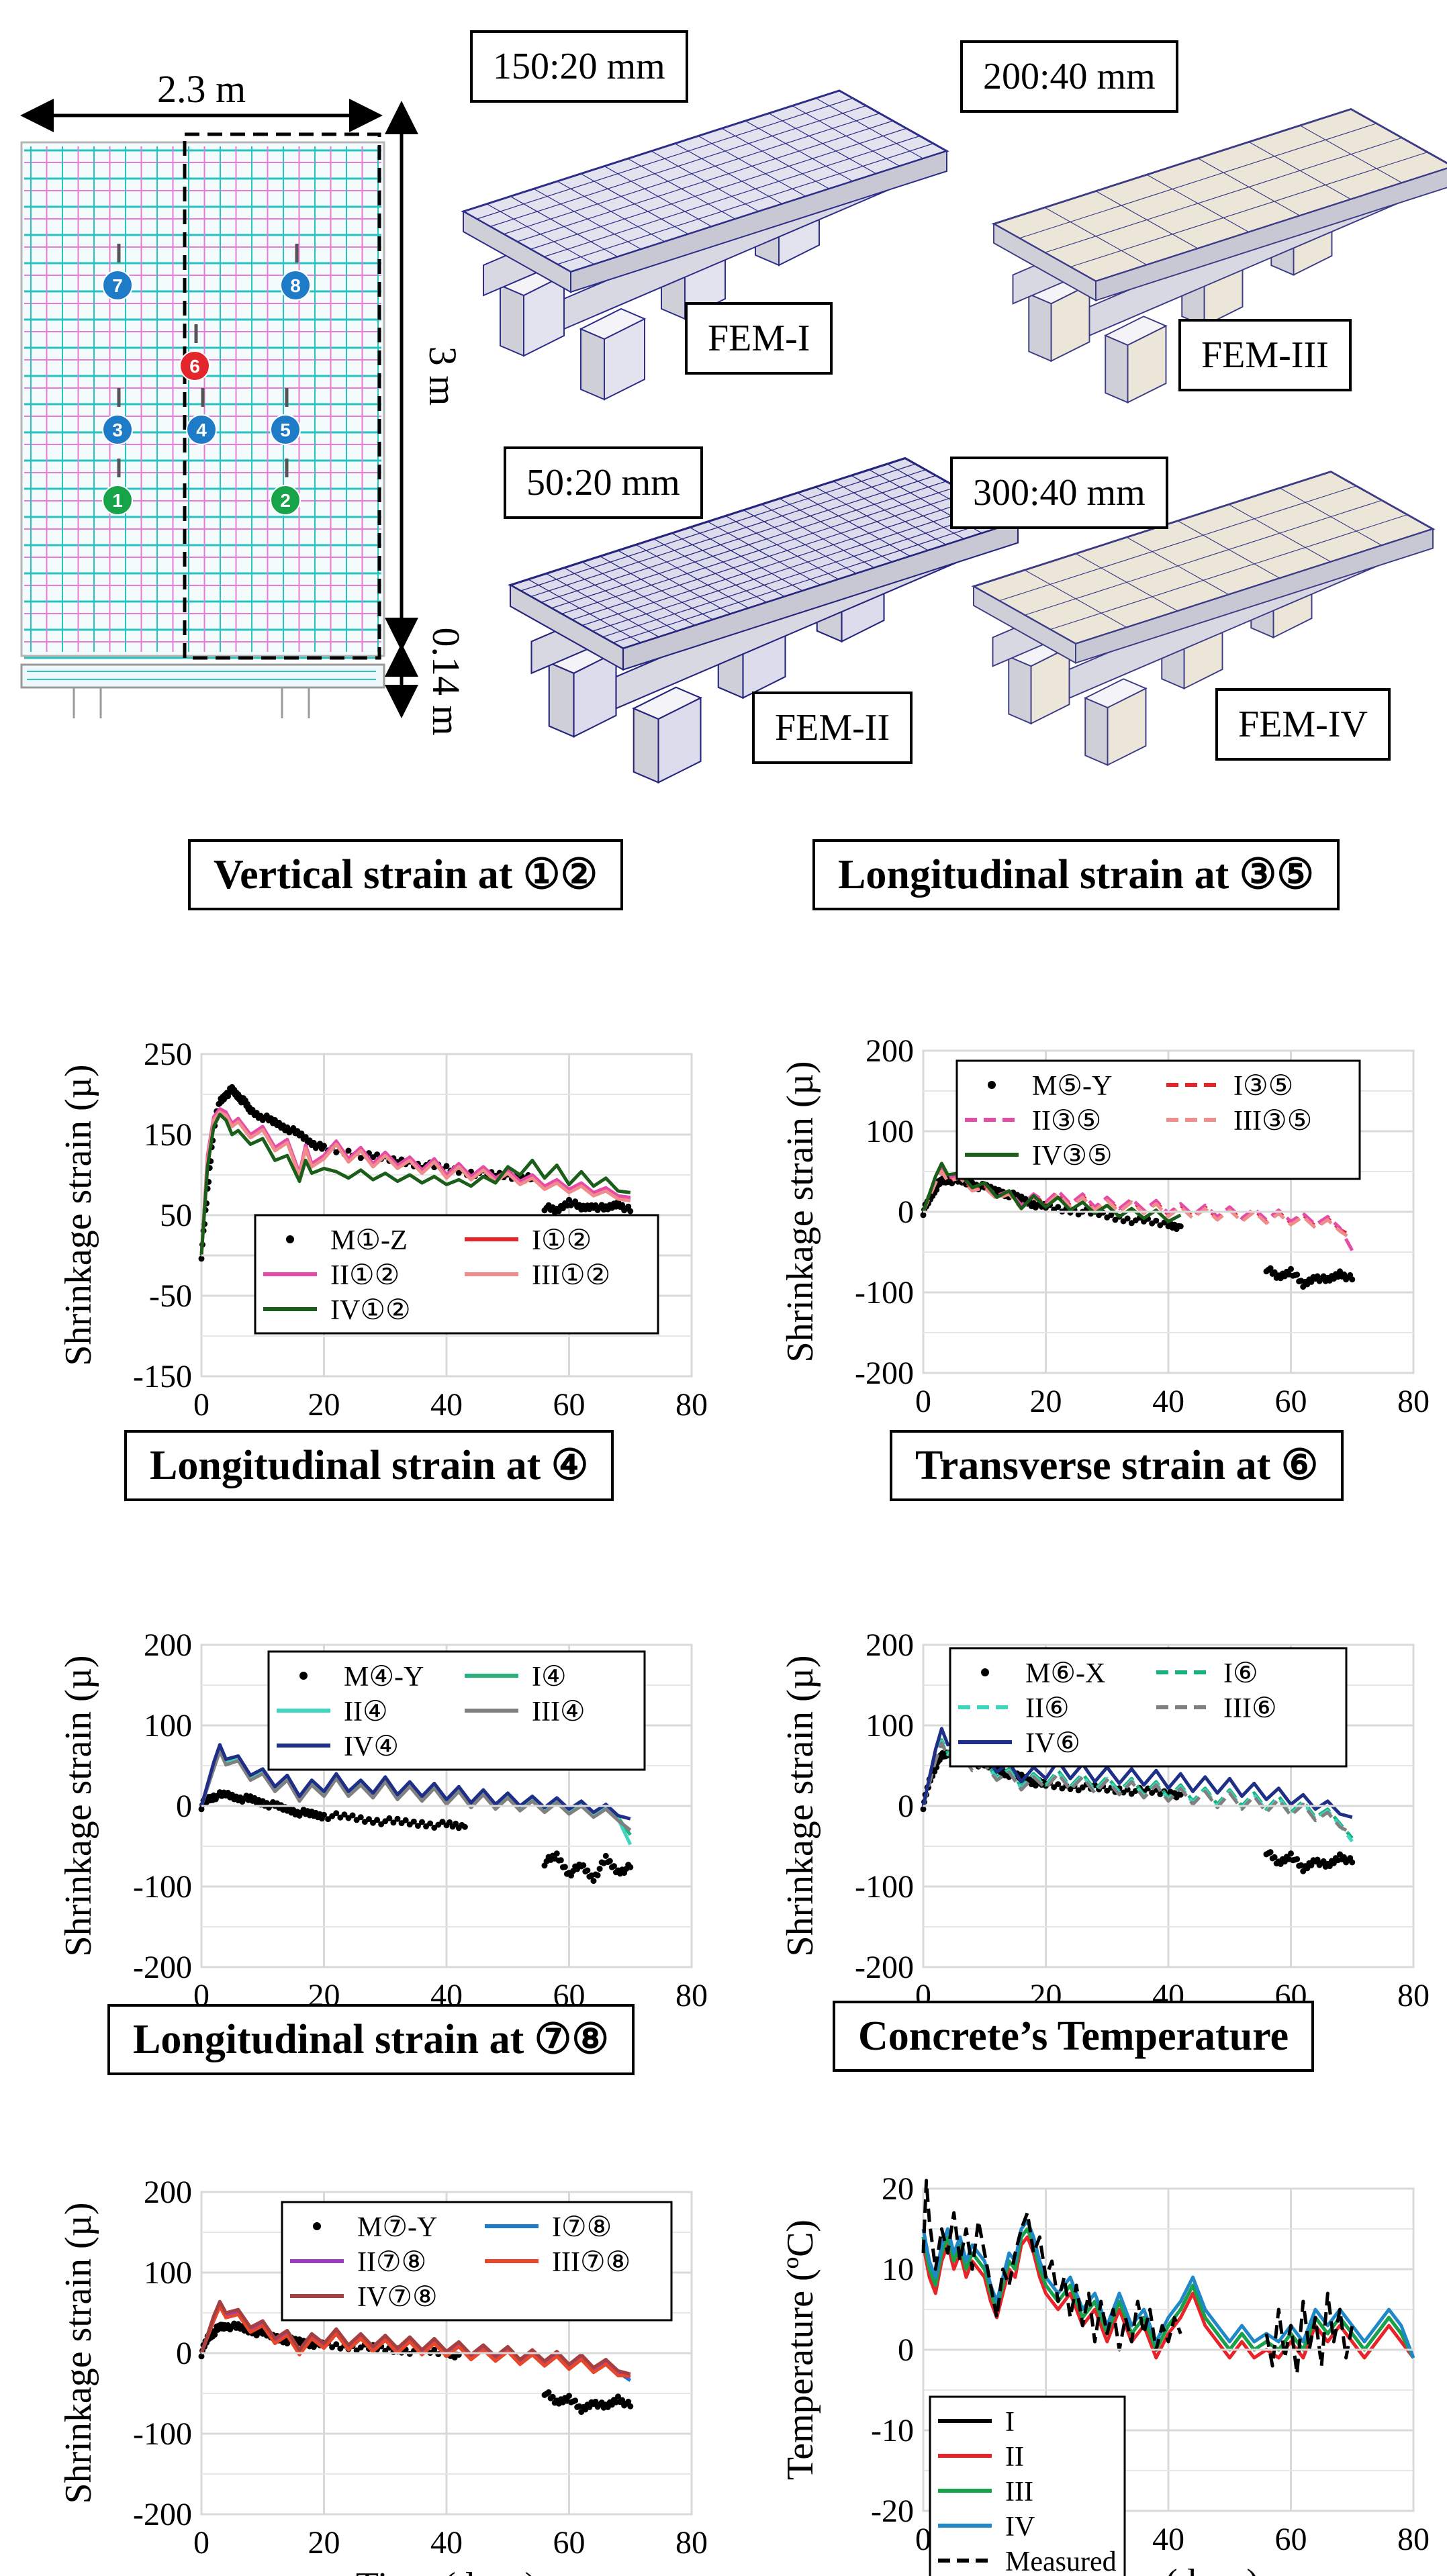 The height and width of the screenshot is (2576, 1447). Describe the element at coordinates (1050, 1086) in the screenshot. I see `legend-item: M⑤-Y` at that location.